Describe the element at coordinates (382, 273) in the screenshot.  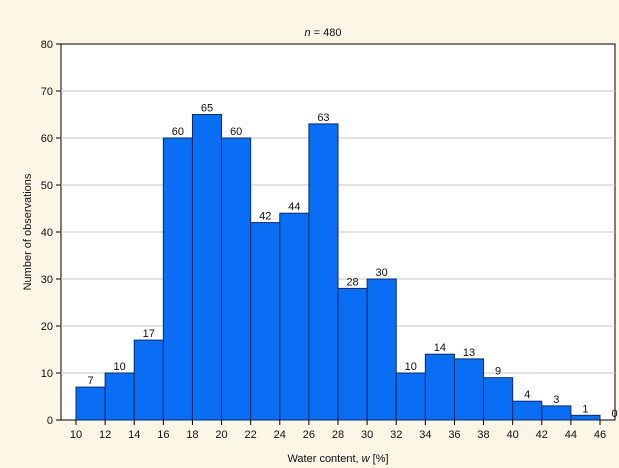
I see `bar-label-30: 30` at that location.